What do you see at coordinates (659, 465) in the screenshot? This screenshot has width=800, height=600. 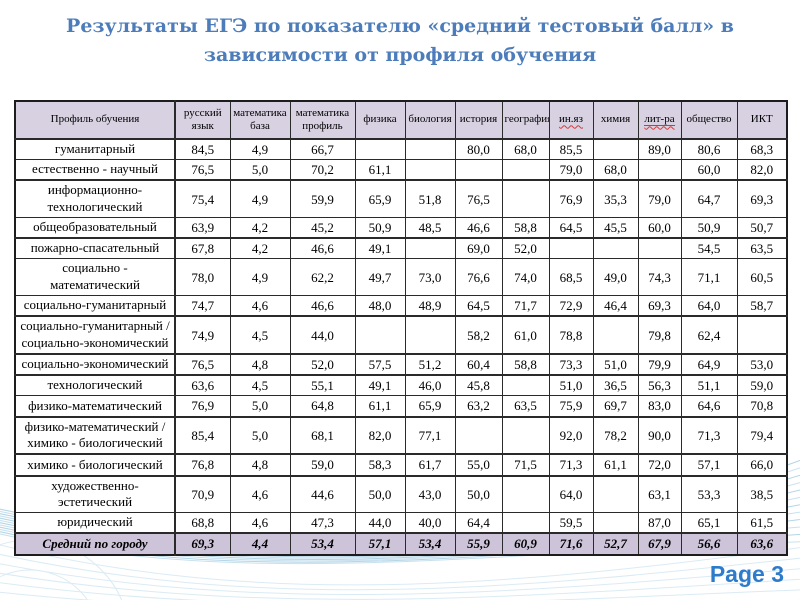 I see `table-cell: 72,0` at bounding box center [659, 465].